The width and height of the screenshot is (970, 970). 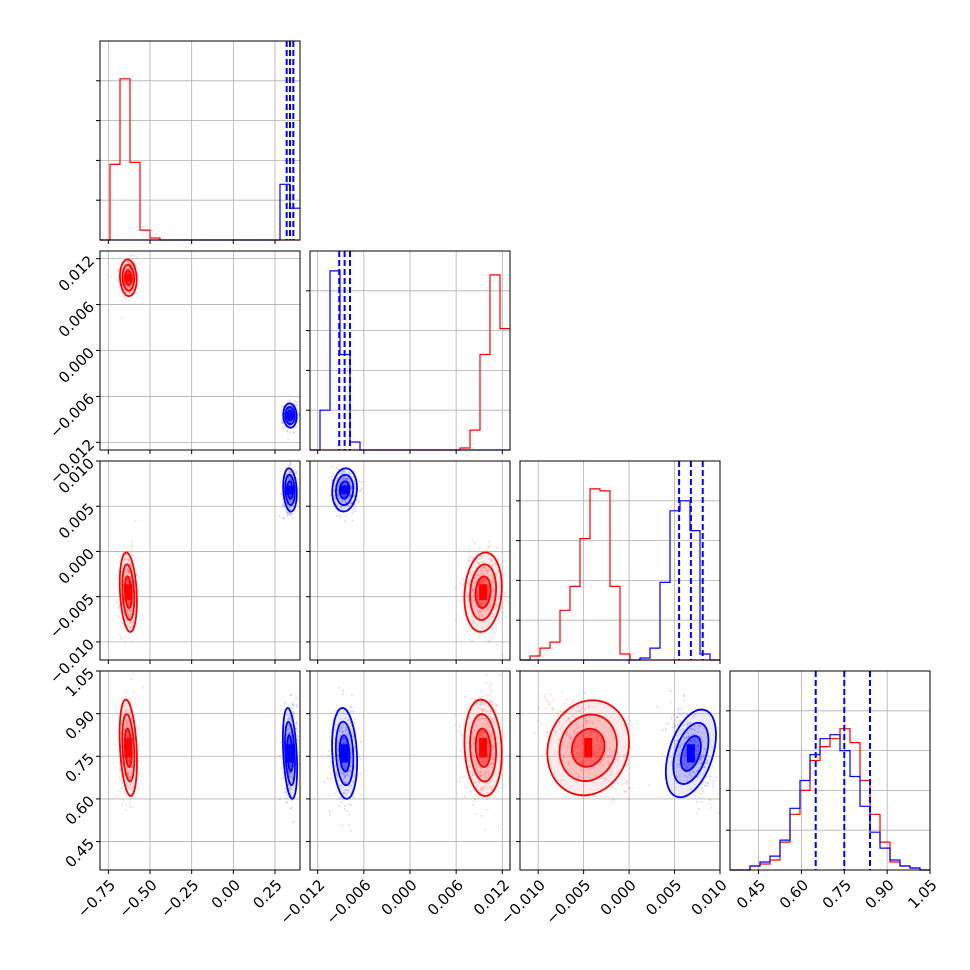 What do you see at coordinates (483, 748) in the screenshot?
I see `density-peak-red` at bounding box center [483, 748].